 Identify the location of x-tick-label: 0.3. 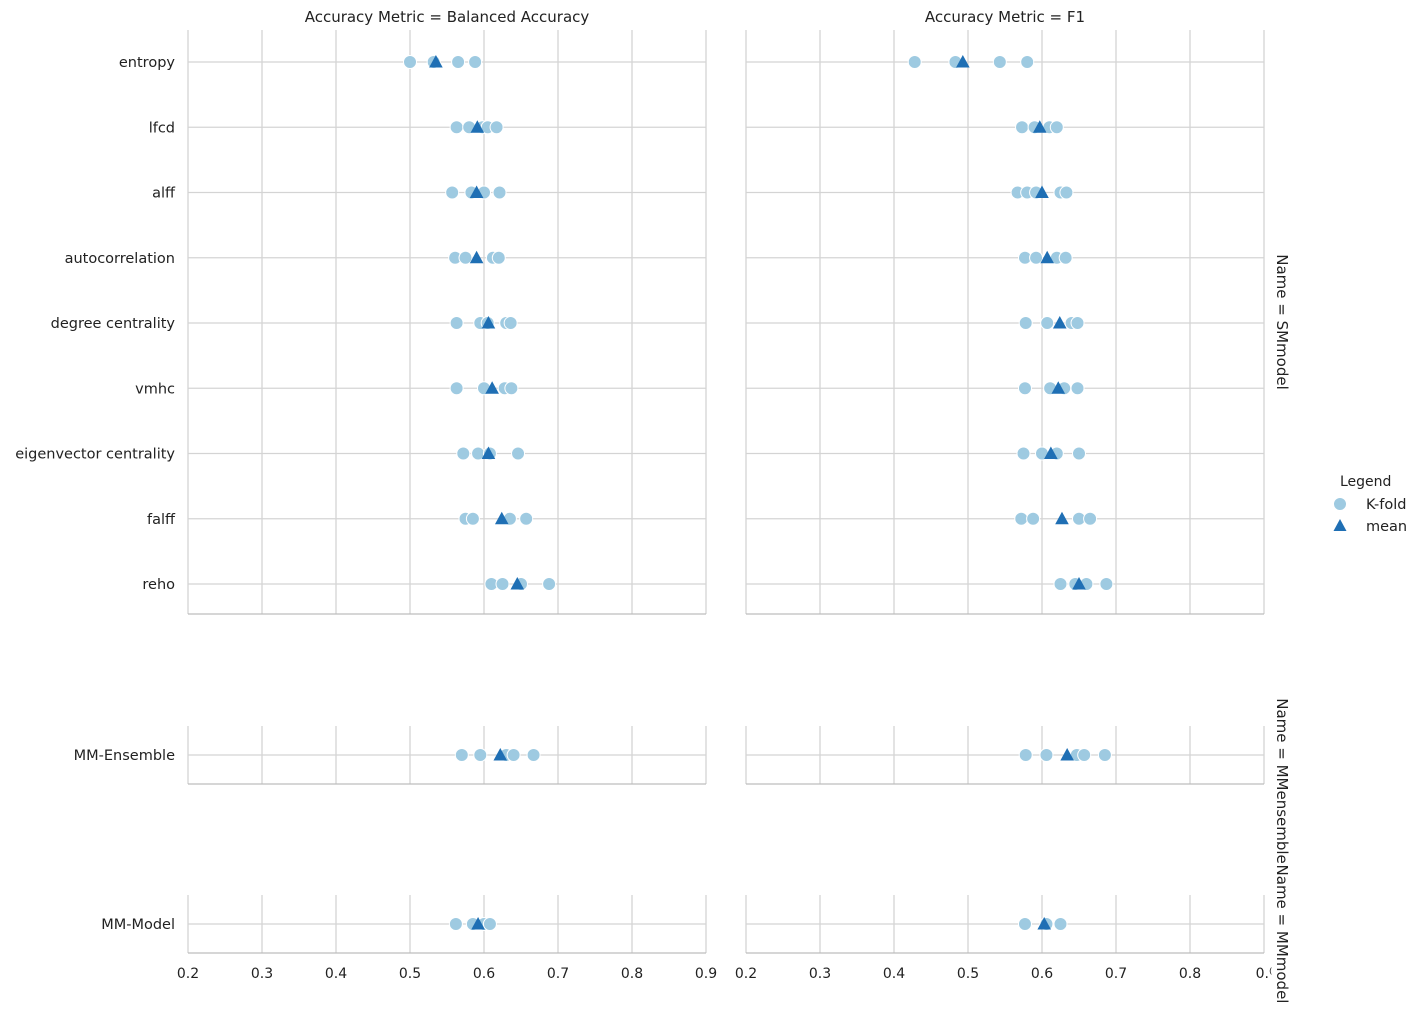
(820, 974).